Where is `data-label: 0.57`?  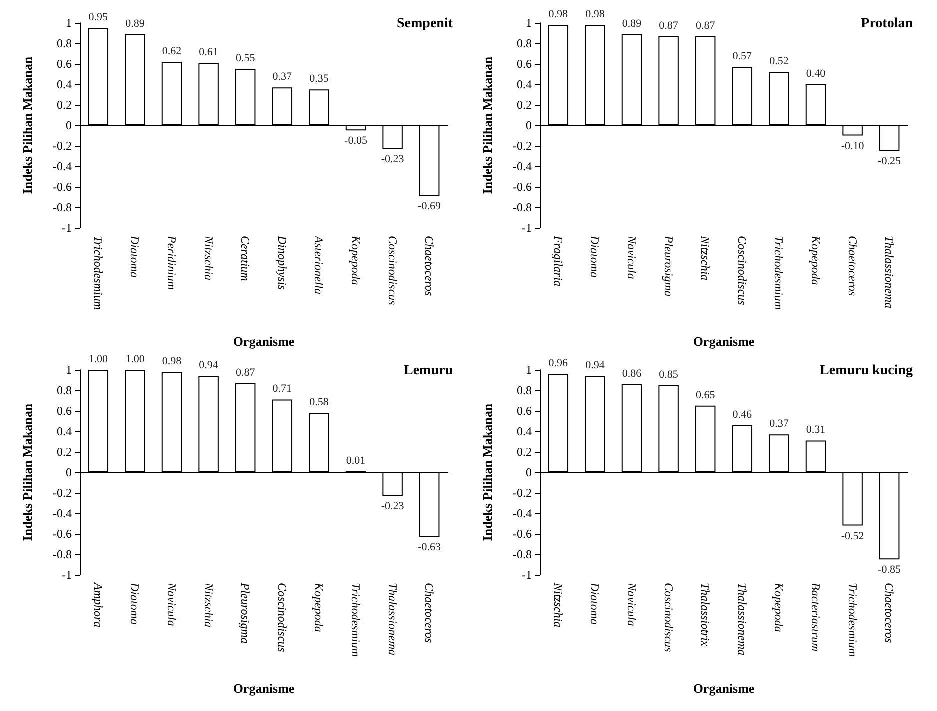 data-label: 0.57 is located at coordinates (742, 56).